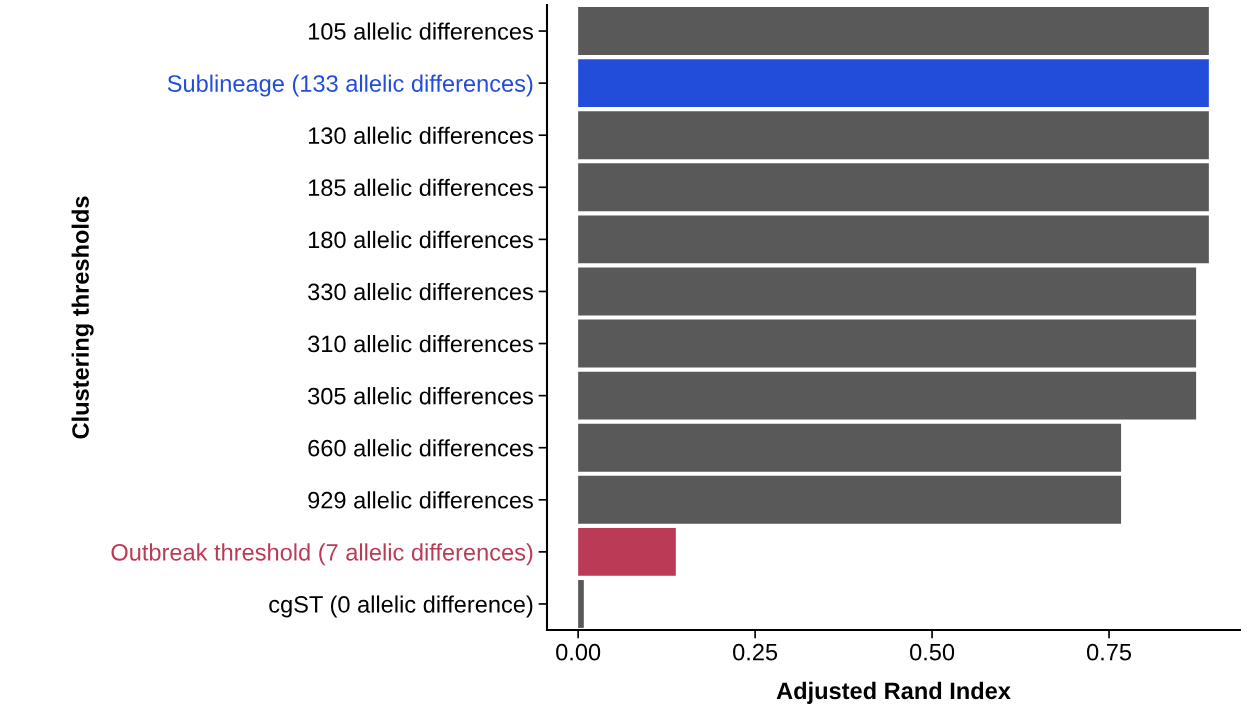  I want to click on x-tick-label: 0.25, so click(755, 652).